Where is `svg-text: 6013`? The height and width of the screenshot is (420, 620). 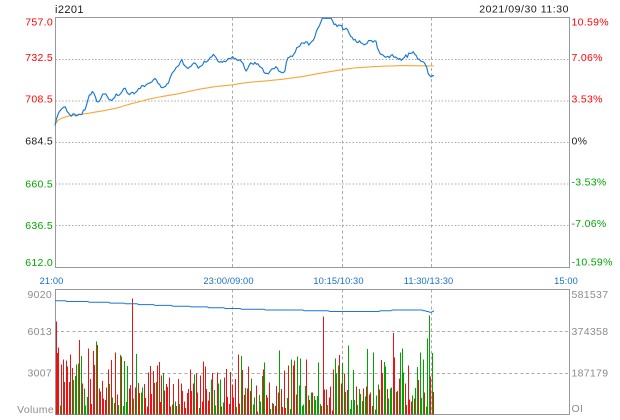 svg-text: 6013 is located at coordinates (39, 332).